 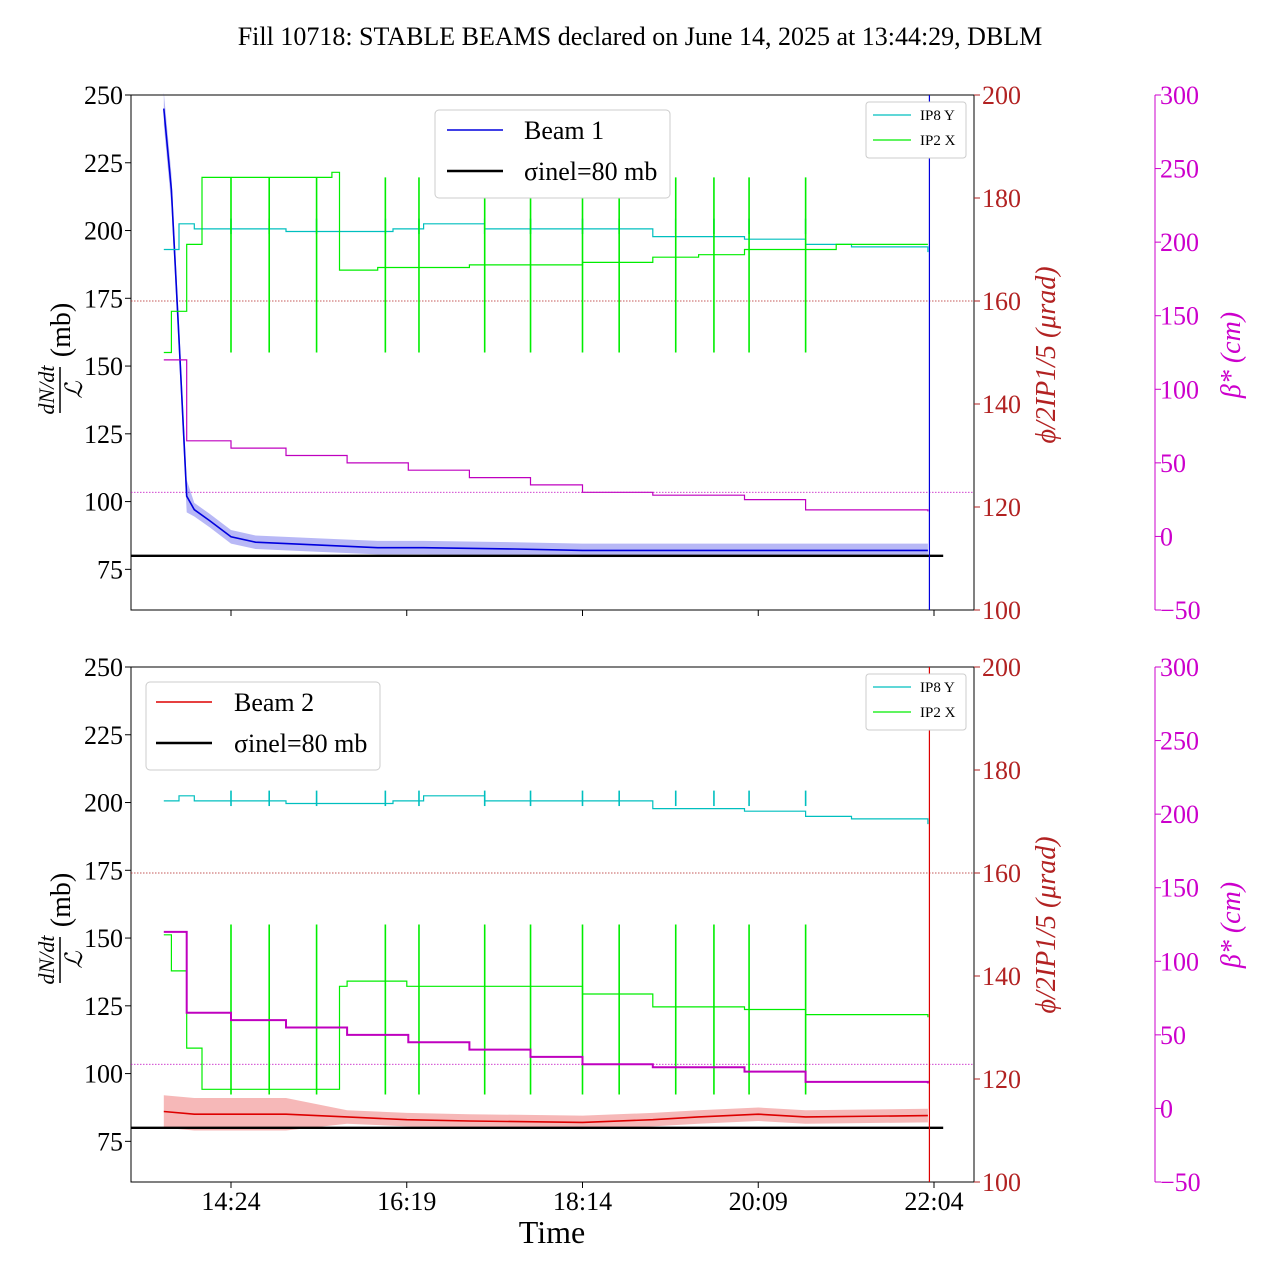 I want to click on x-axis-label: Time, so click(x=552, y=1232).